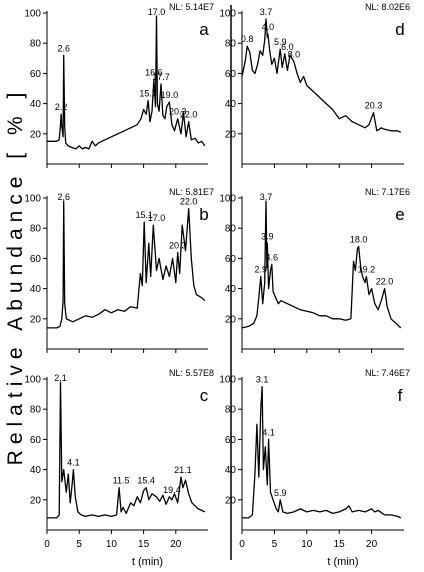 The image size is (424, 572). I want to click on peak-label: 4.0, so click(268, 27).